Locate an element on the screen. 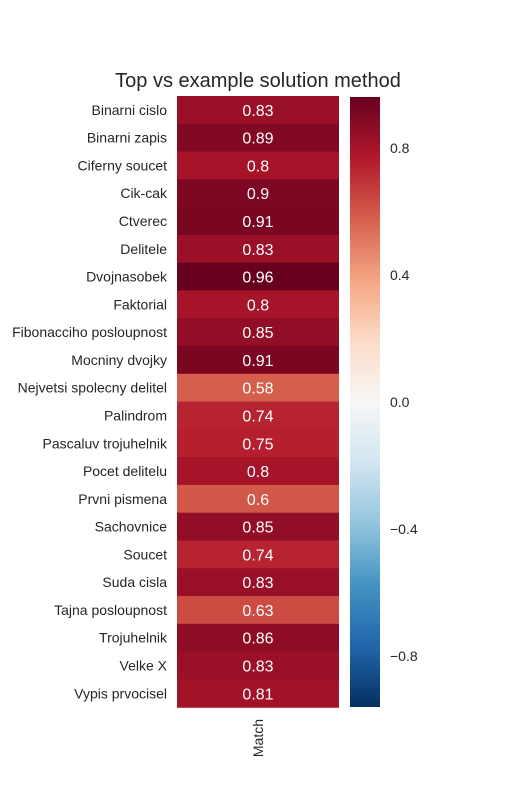 The width and height of the screenshot is (520, 801). colorbar-gradient is located at coordinates (365, 402).